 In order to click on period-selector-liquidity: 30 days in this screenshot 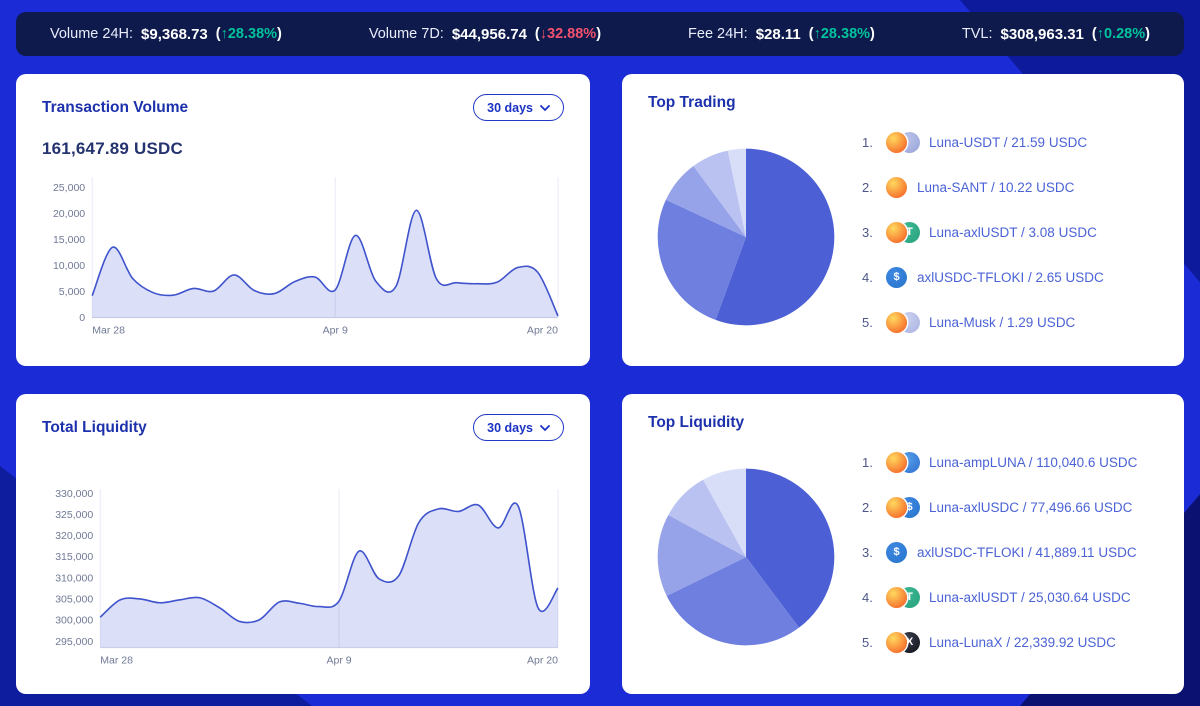, I will do `click(518, 427)`.